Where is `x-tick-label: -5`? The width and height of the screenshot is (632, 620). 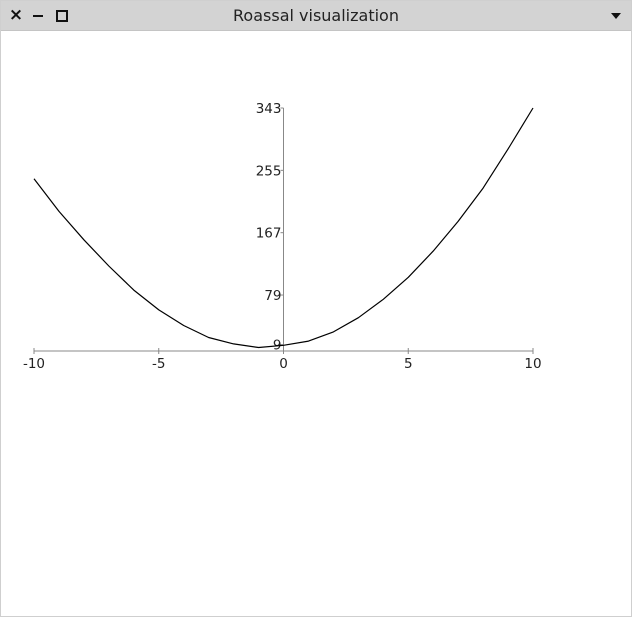 x-tick-label: -5 is located at coordinates (158, 364).